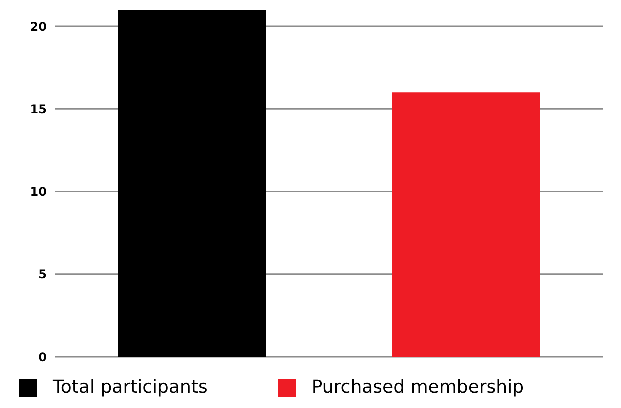  Describe the element at coordinates (38, 27) in the screenshot. I see `y-tick-label: 20` at that location.